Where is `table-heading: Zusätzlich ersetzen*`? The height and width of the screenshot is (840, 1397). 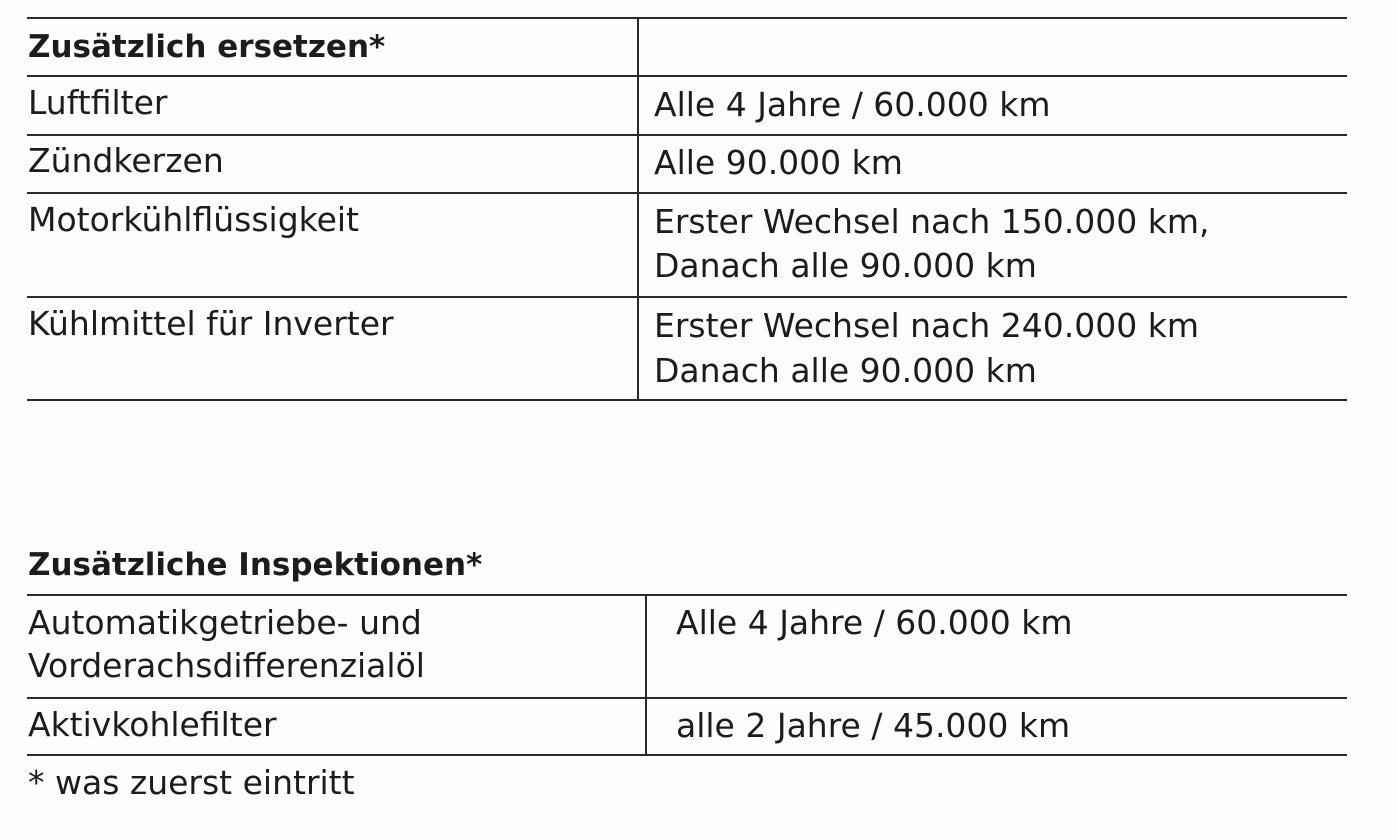 table-heading: Zusätzlich ersetzen* is located at coordinates (207, 47).